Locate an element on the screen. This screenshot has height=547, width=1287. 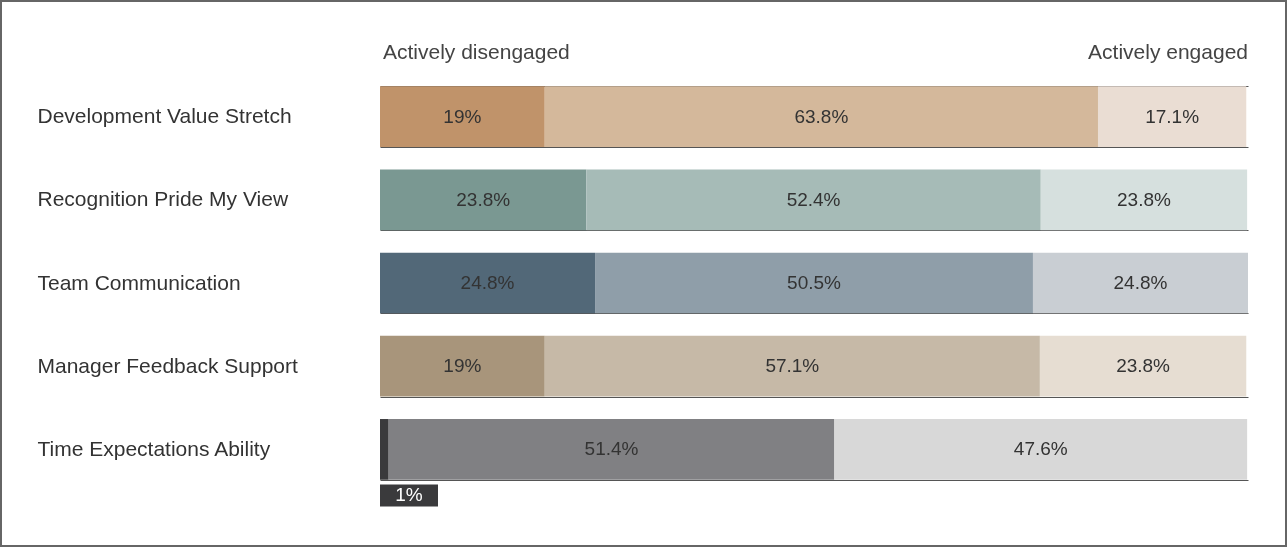
data-label: 17.1% is located at coordinates (1172, 116).